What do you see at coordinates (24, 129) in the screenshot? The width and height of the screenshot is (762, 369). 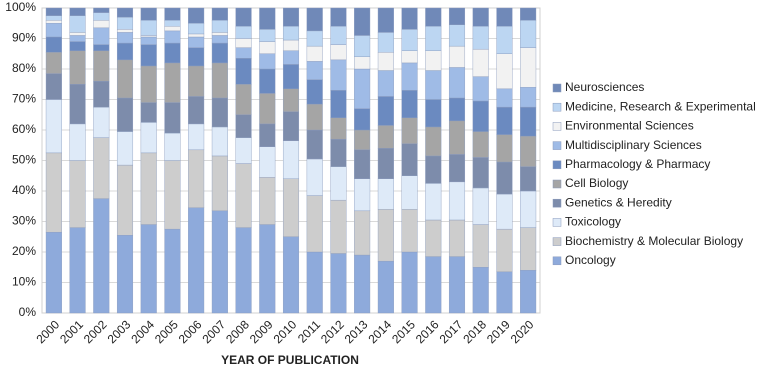 I see `y-tick-label: 60%` at bounding box center [24, 129].